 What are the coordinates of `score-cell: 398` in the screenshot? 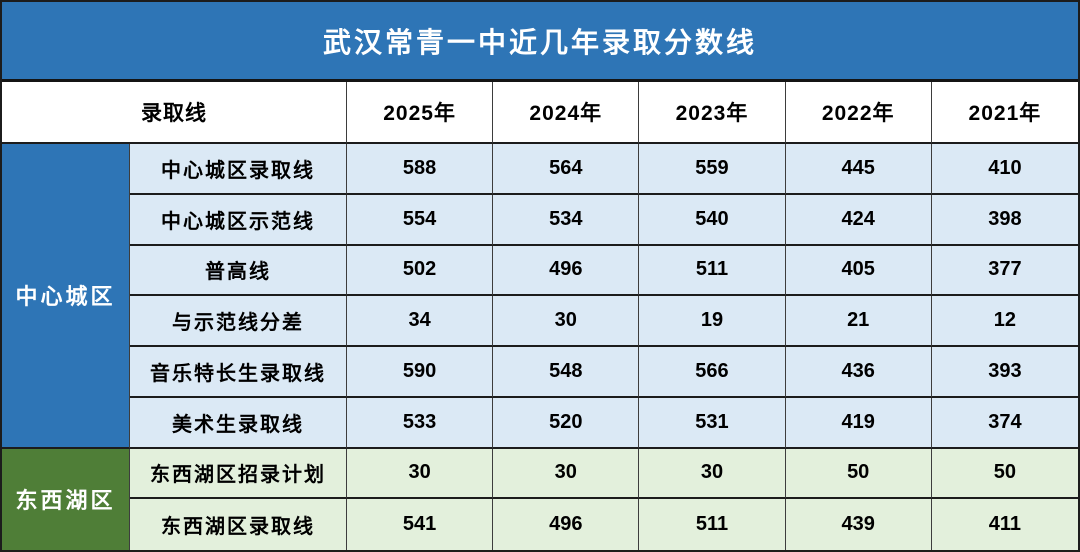 It's located at (1004, 220).